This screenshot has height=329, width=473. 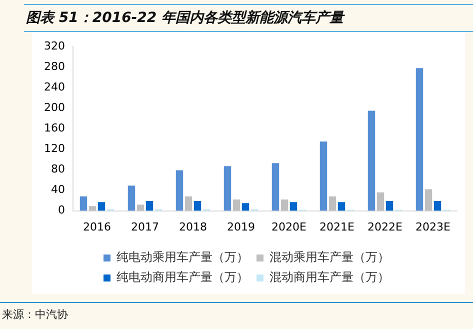 I want to click on y-tick-label: 40, so click(x=57, y=189).